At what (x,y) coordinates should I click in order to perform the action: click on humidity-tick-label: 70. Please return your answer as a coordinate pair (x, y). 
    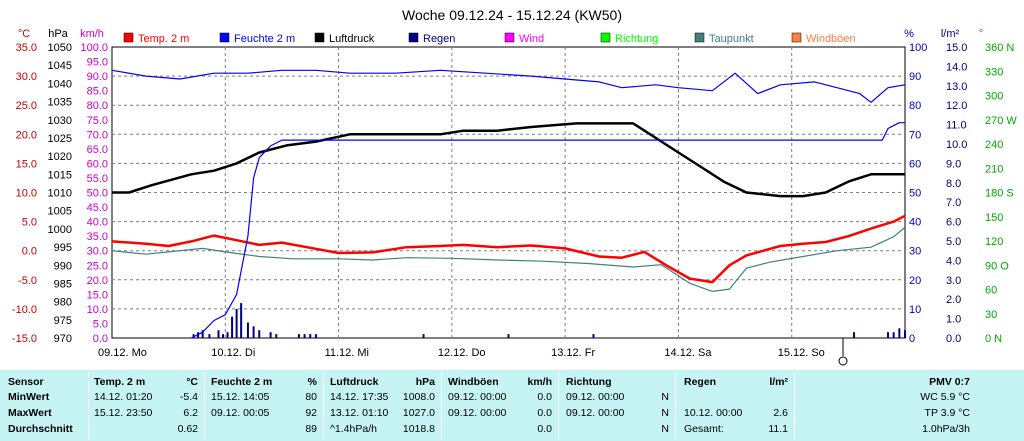
    Looking at the image, I should click on (915, 135).